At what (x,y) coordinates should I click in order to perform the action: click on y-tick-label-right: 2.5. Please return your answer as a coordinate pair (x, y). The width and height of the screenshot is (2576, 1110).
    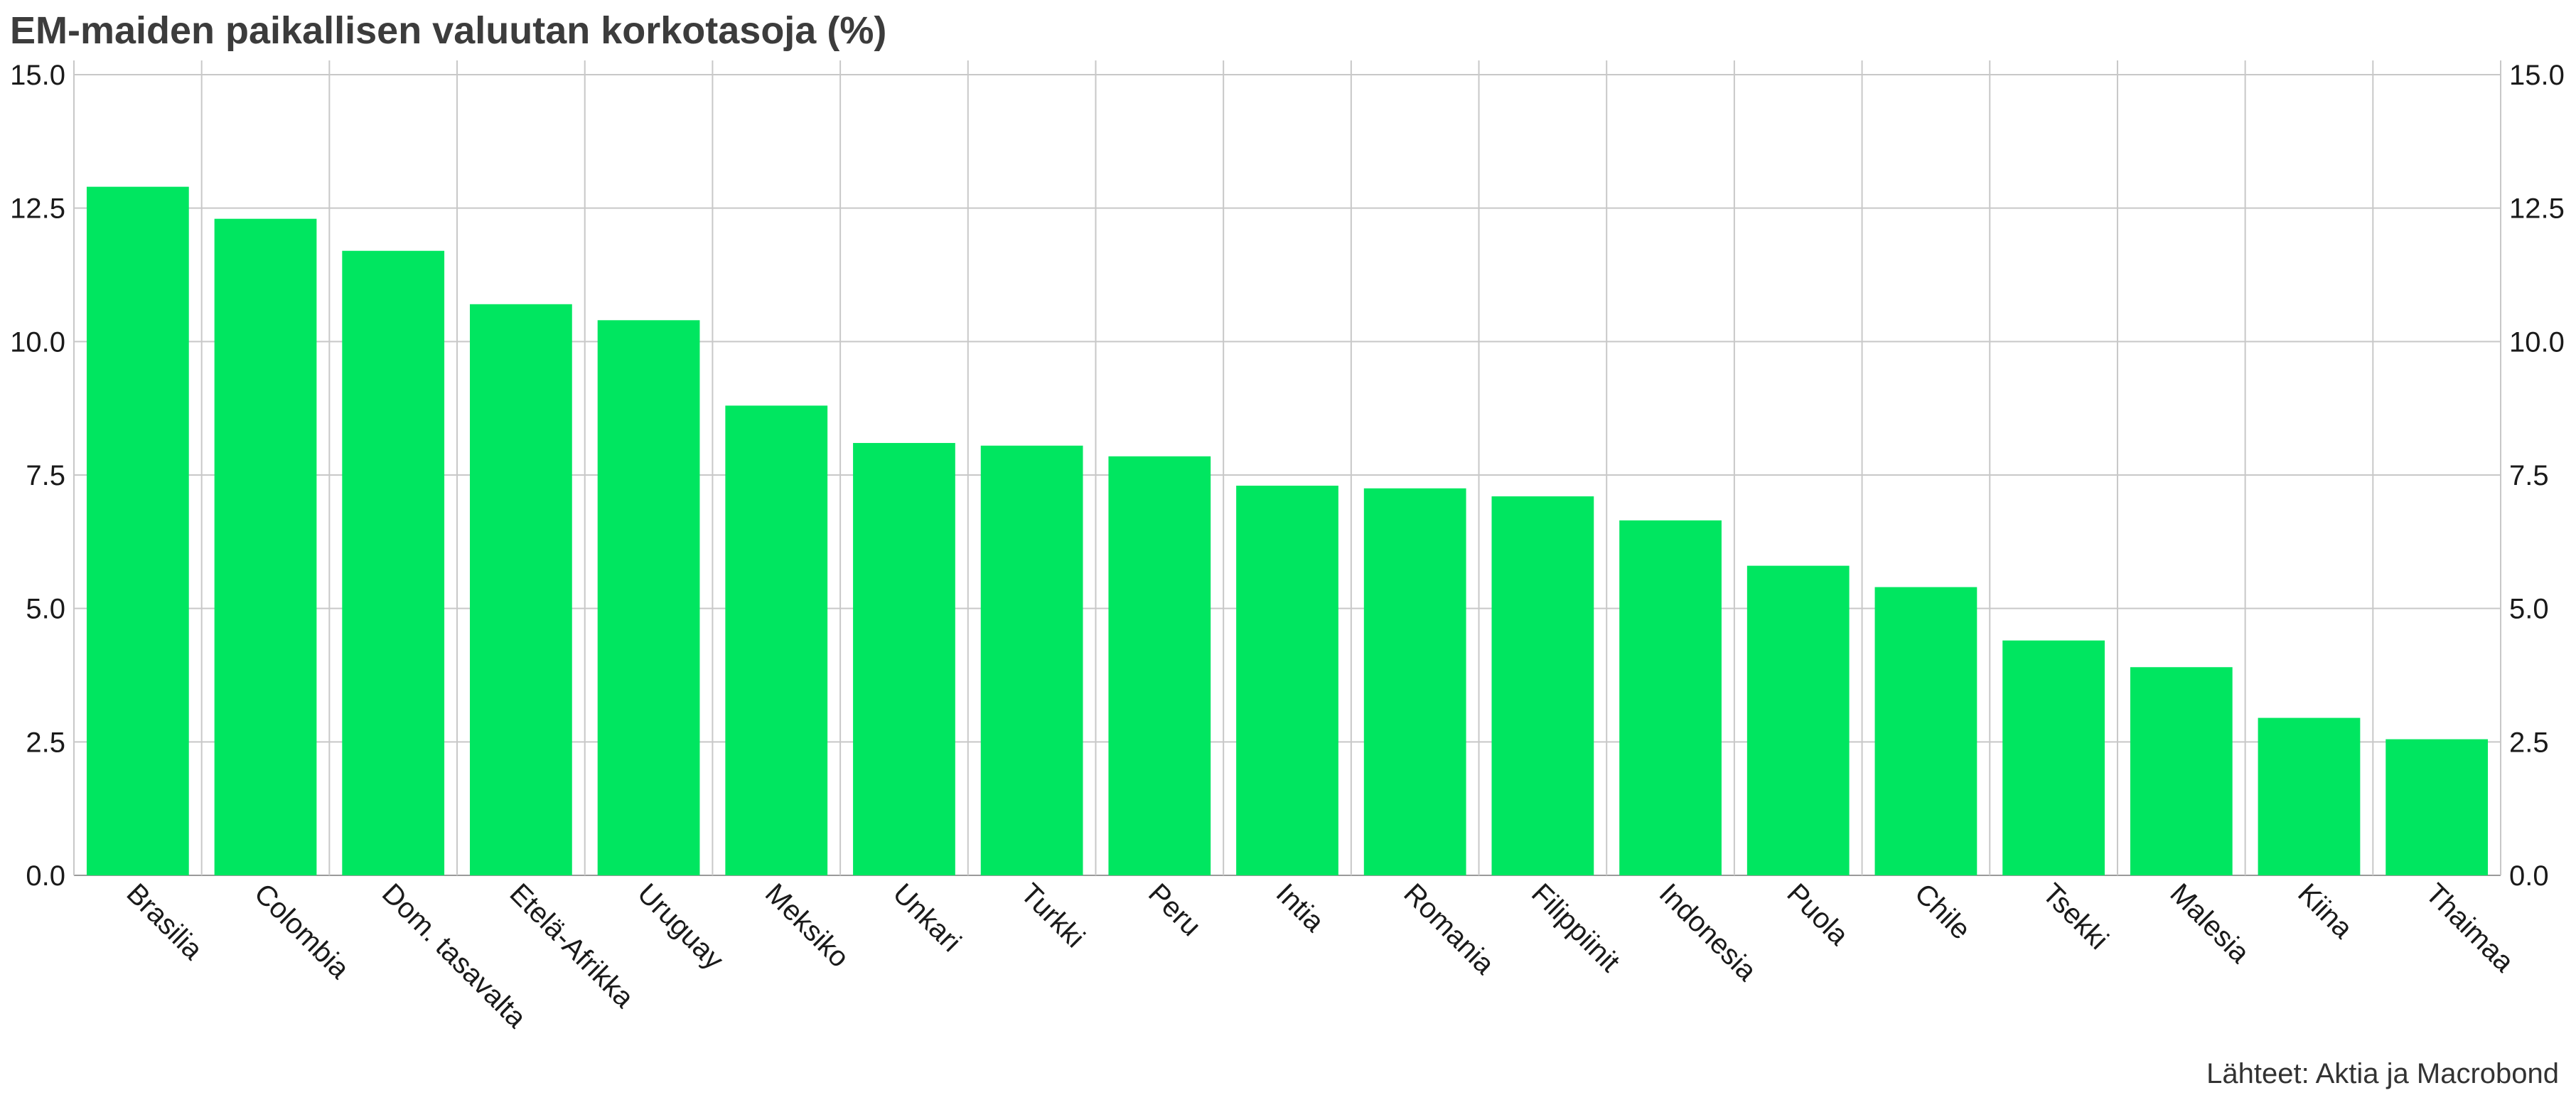
    Looking at the image, I should click on (2529, 742).